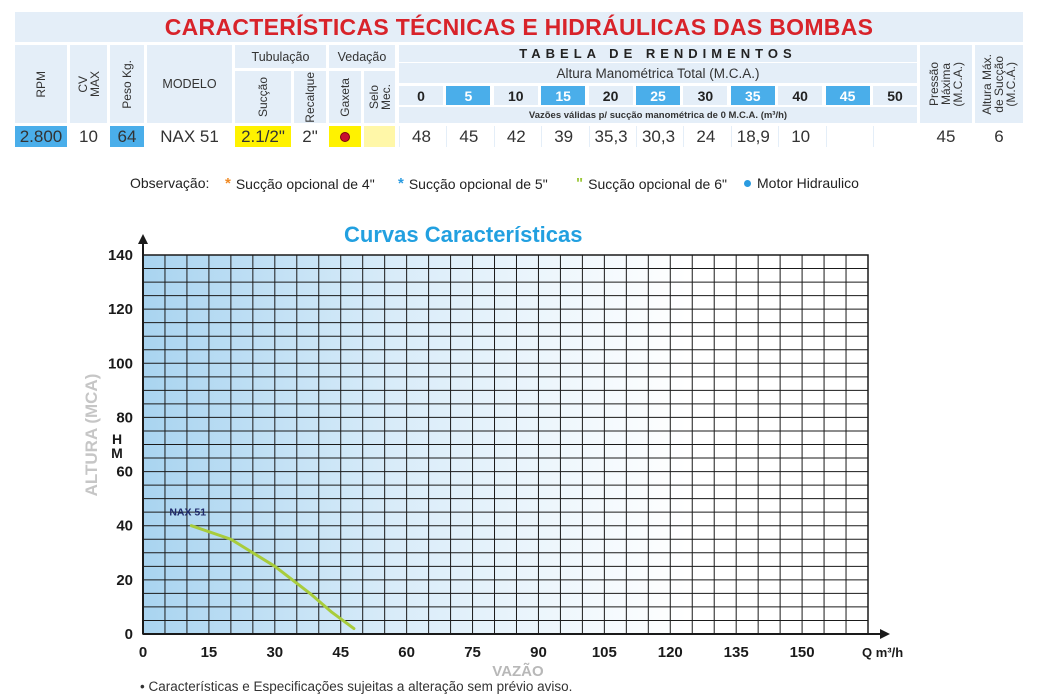 The height and width of the screenshot is (699, 1061). Describe the element at coordinates (362, 56) in the screenshot. I see `vedacao-header: Vedação` at that location.